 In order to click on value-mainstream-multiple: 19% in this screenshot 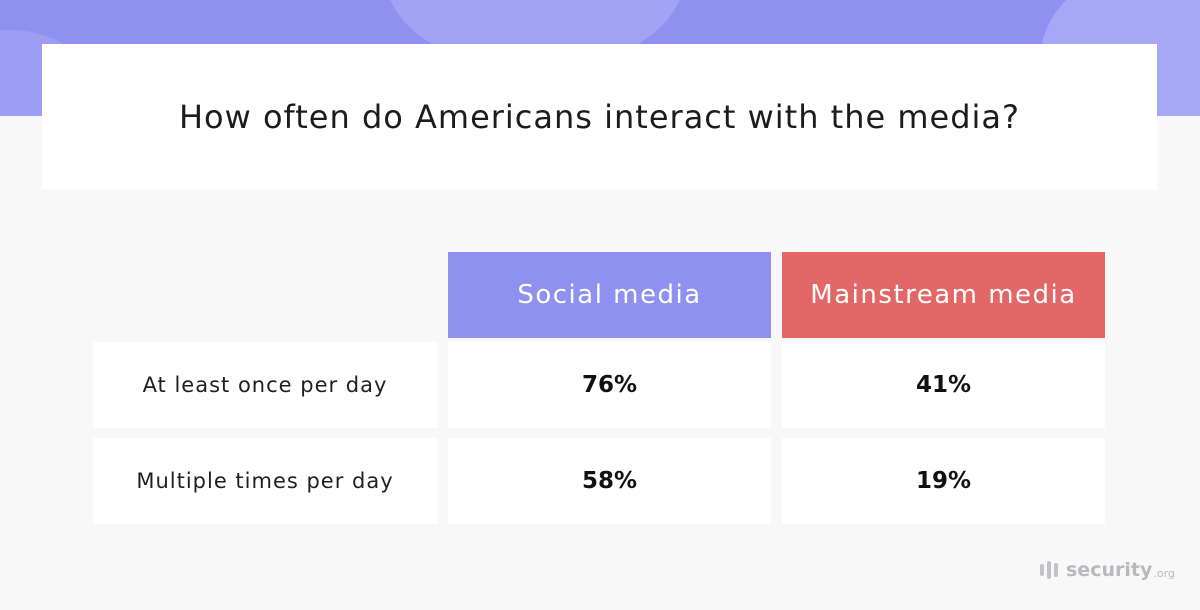, I will do `click(943, 481)`.